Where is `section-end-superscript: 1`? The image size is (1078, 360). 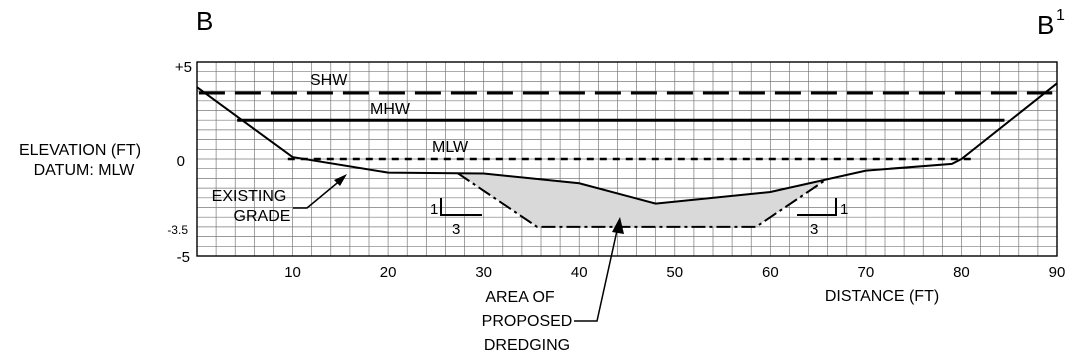
section-end-superscript: 1 is located at coordinates (1060, 15).